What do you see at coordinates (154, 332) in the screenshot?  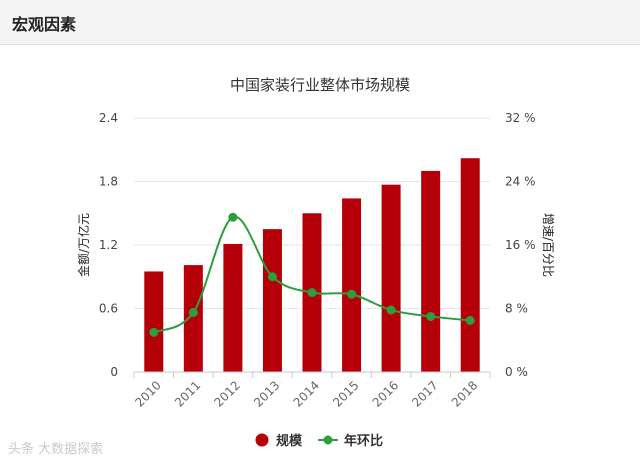 I see `growth-point-2010` at bounding box center [154, 332].